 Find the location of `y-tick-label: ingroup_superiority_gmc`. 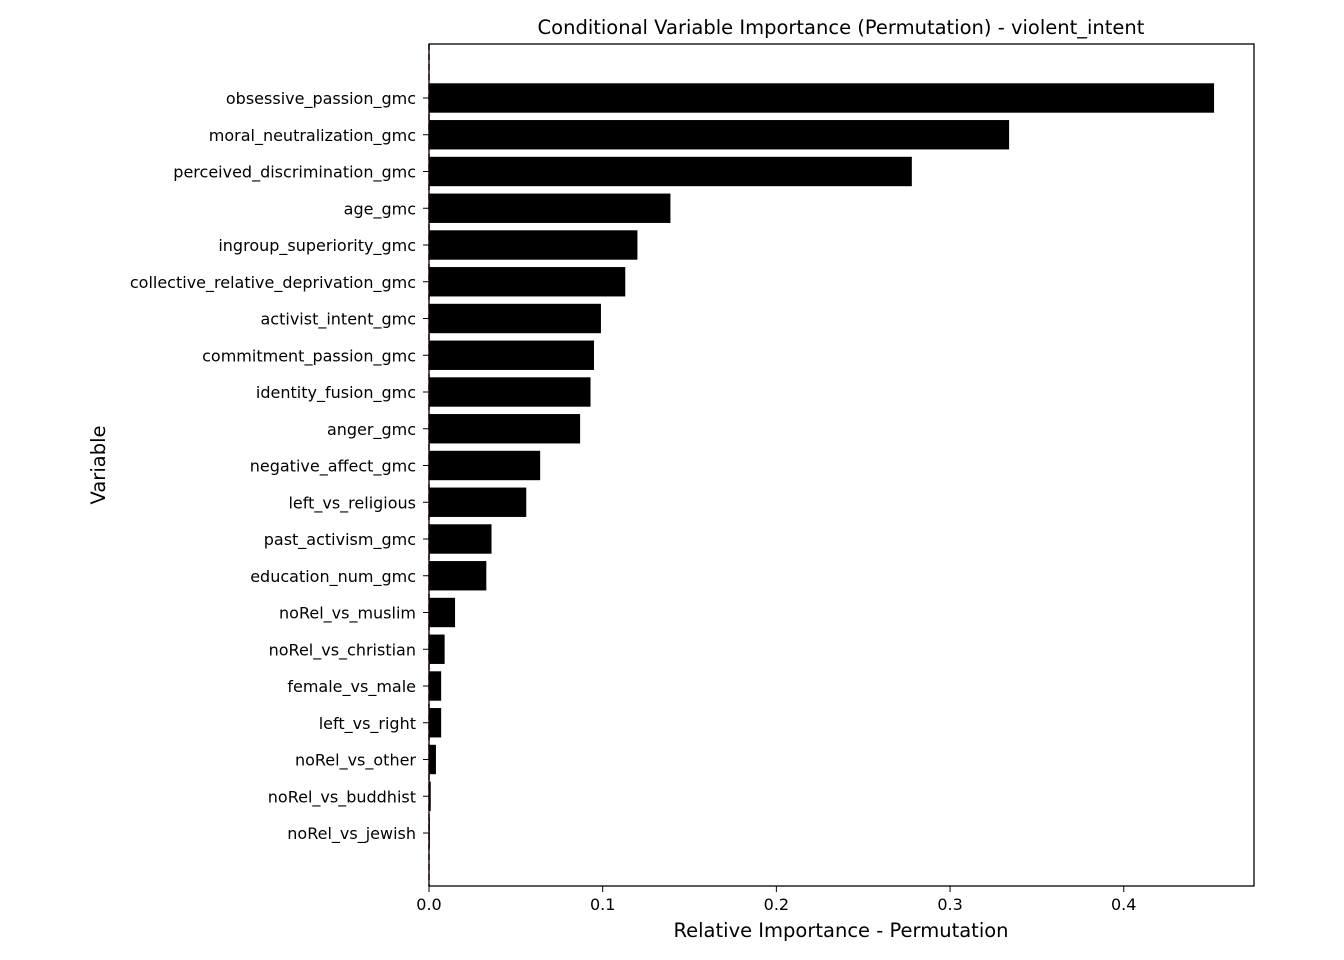

y-tick-label: ingroup_superiority_gmc is located at coordinates (317, 246).